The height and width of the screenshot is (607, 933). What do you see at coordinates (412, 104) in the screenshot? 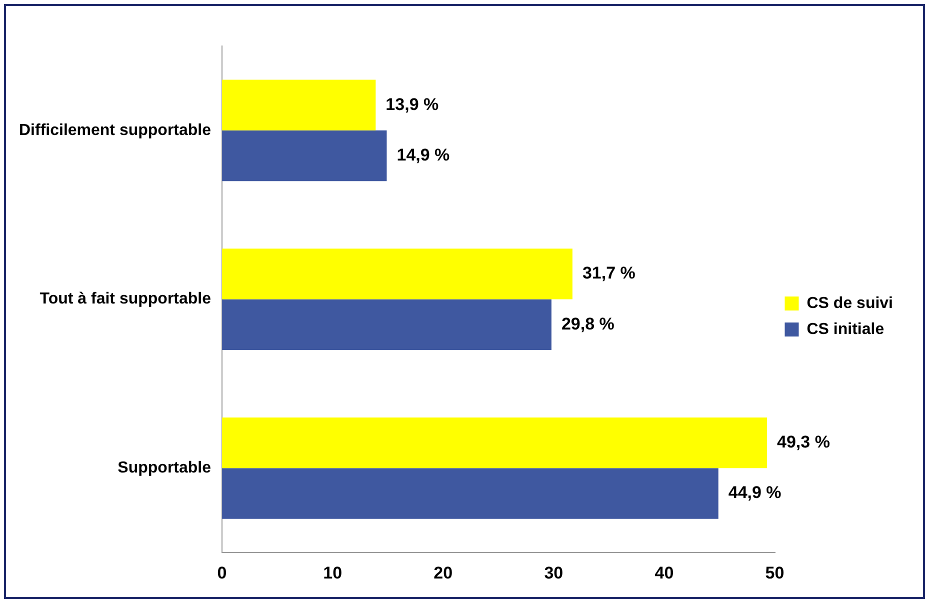
I see `data-label: 13,9 %` at bounding box center [412, 104].